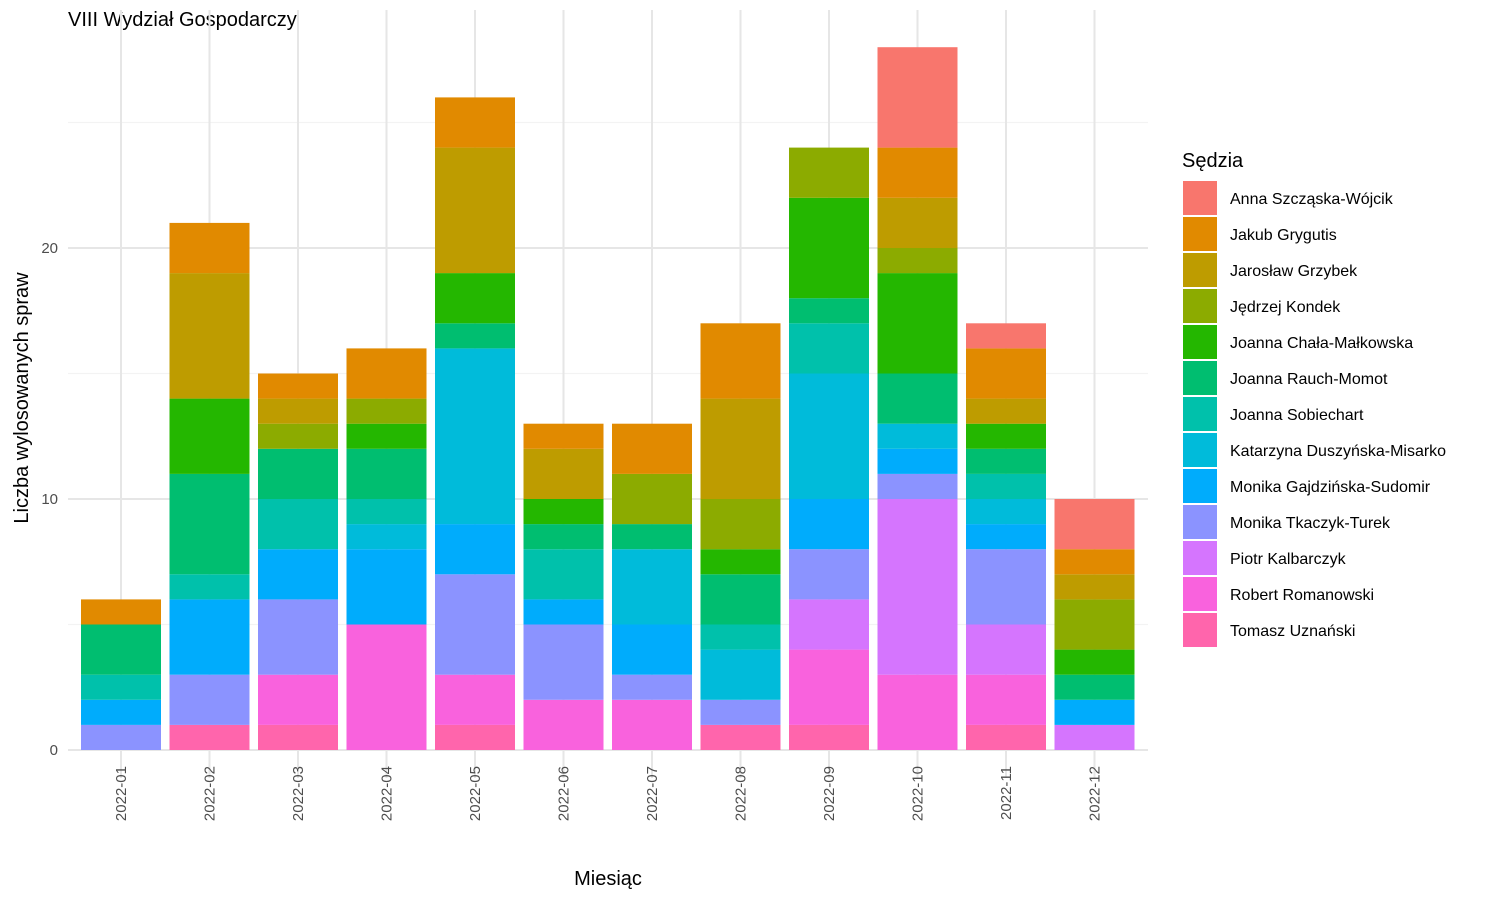  I want to click on legend-label: Robert Romanowski, so click(1302, 595).